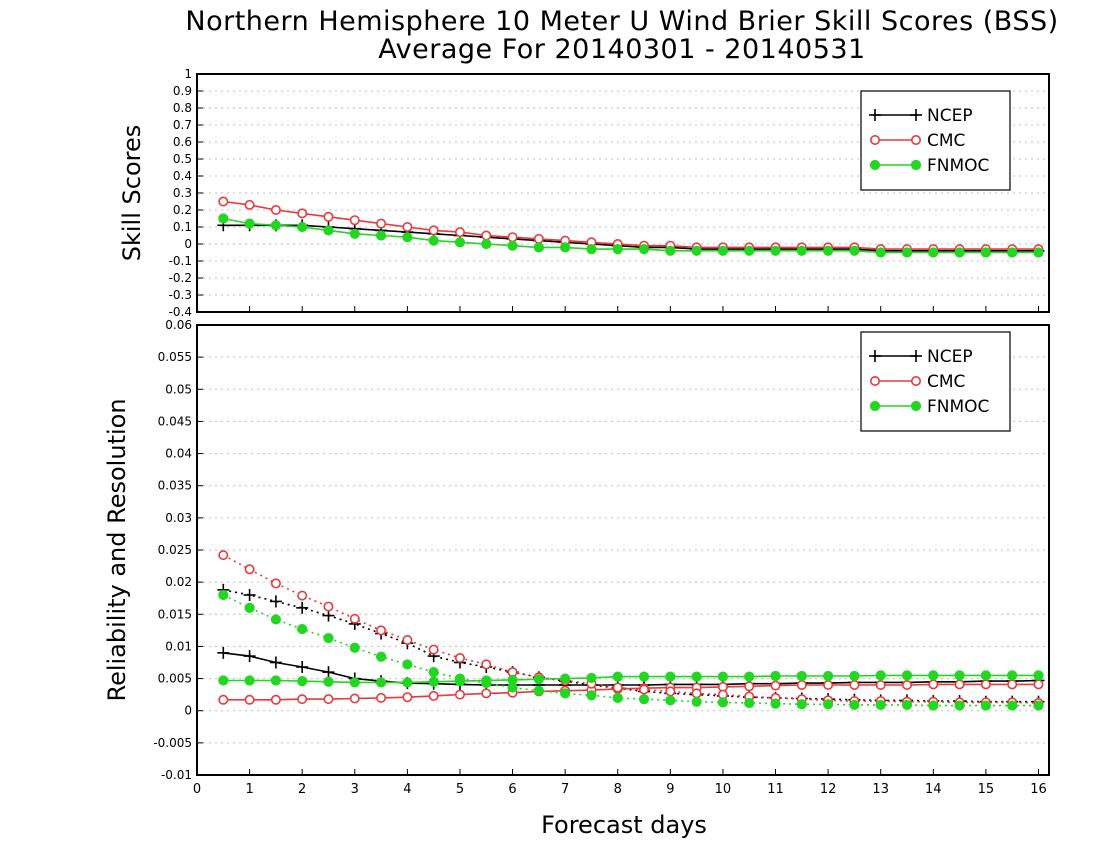 The width and height of the screenshot is (1100, 850). I want to click on y-tick-label: 0.4, so click(182, 176).